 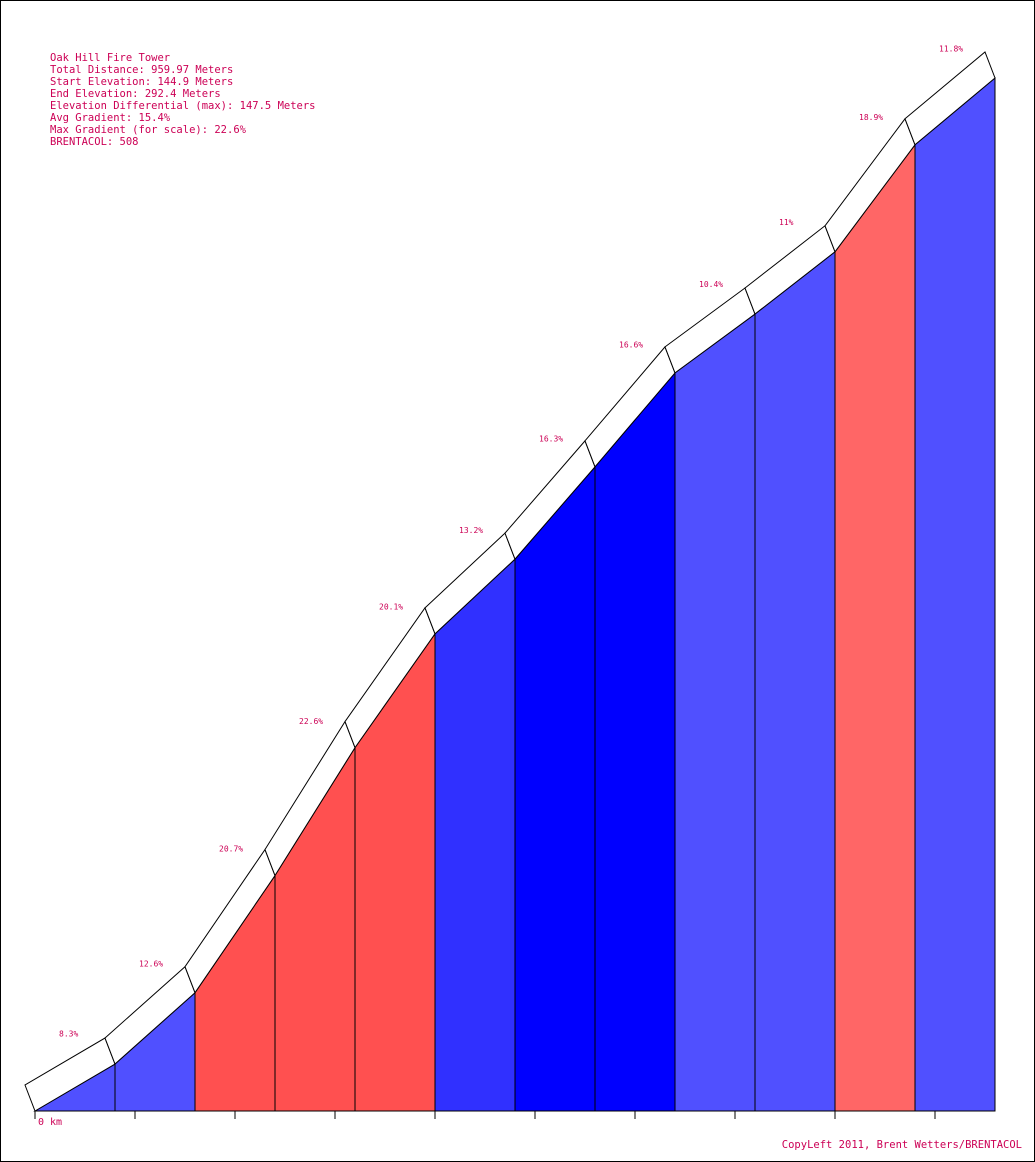 I want to click on gradient-label: 18.9%, so click(x=871, y=117).